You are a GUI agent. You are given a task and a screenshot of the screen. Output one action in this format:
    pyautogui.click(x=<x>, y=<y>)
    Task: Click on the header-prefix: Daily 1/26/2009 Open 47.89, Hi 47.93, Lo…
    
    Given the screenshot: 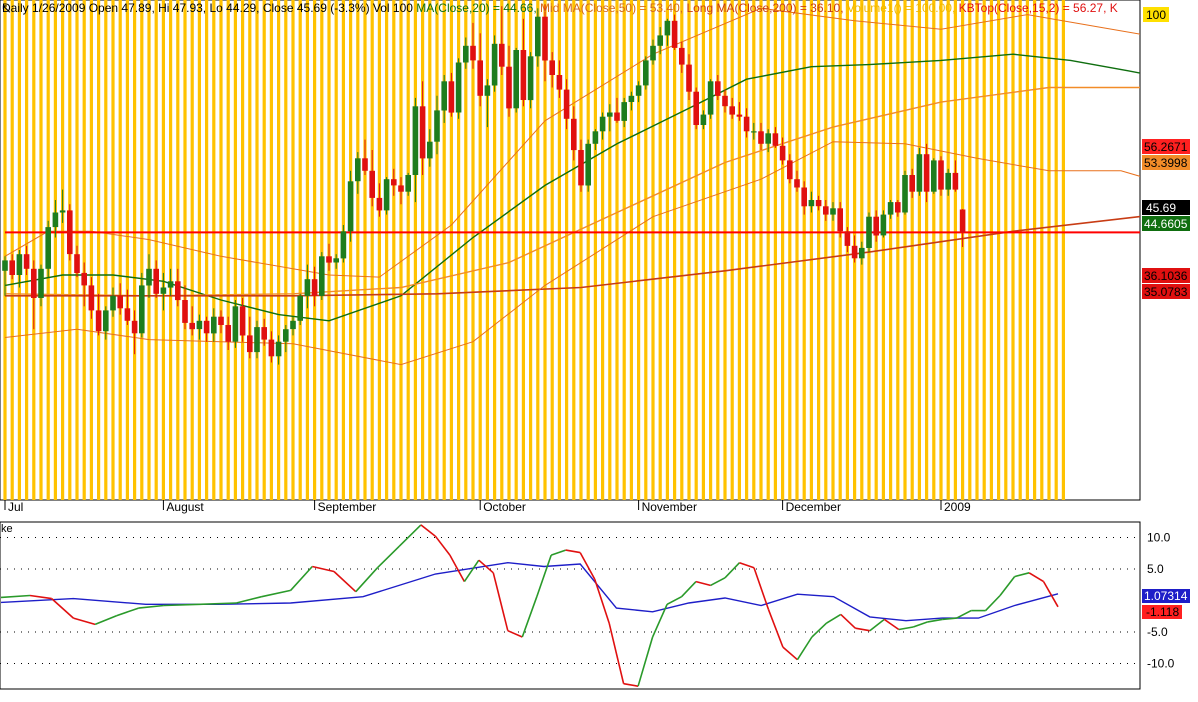 What is the action you would take?
    pyautogui.click(x=207, y=8)
    